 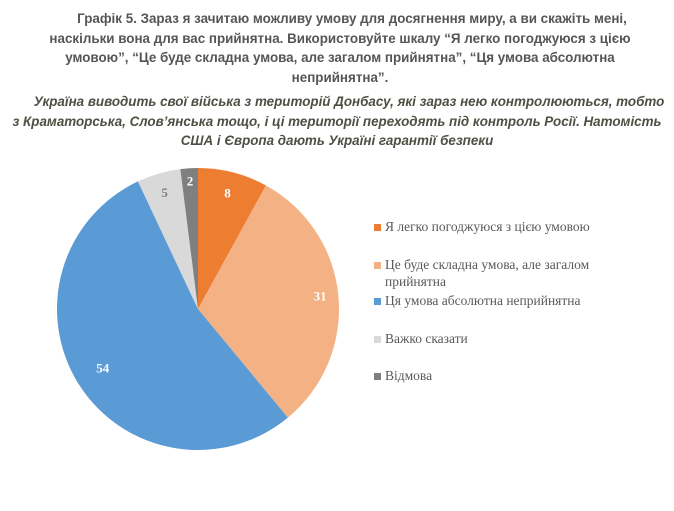 I want to click on legend-item-absolutely-unacceptable: Ця умова абсолютна неприйнятна, so click(x=509, y=300).